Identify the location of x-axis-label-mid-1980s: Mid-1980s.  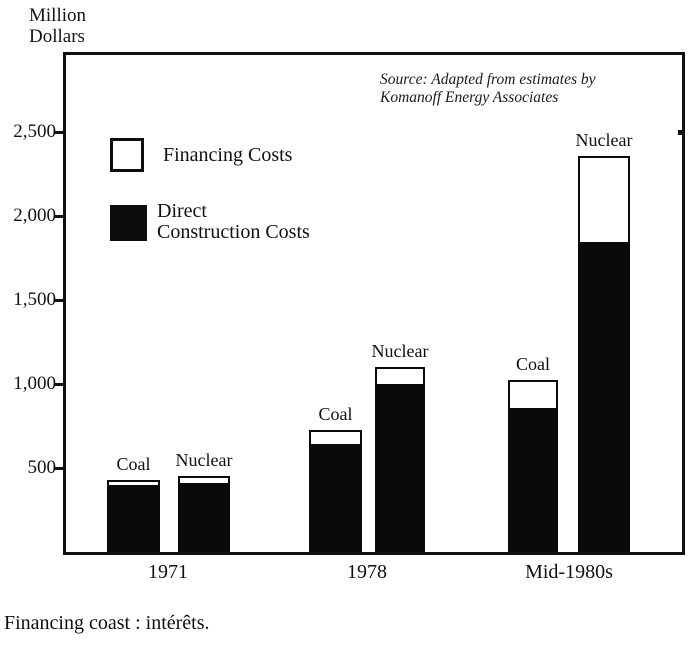
(569, 572).